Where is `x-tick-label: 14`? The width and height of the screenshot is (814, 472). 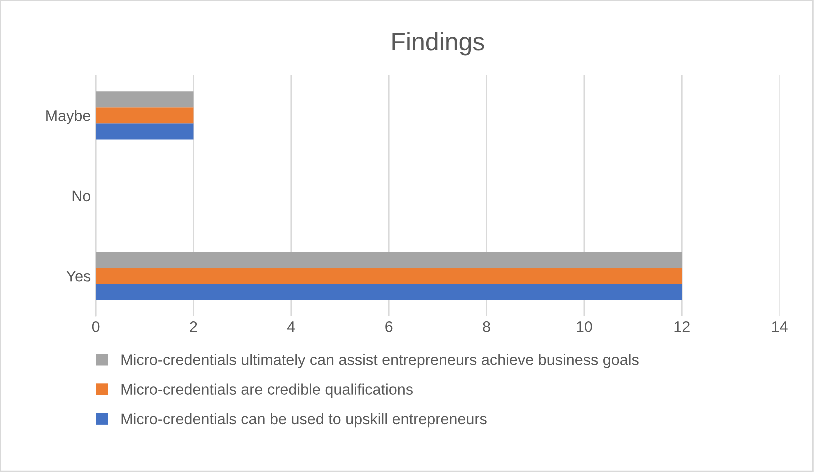
x-tick-label: 14 is located at coordinates (780, 327).